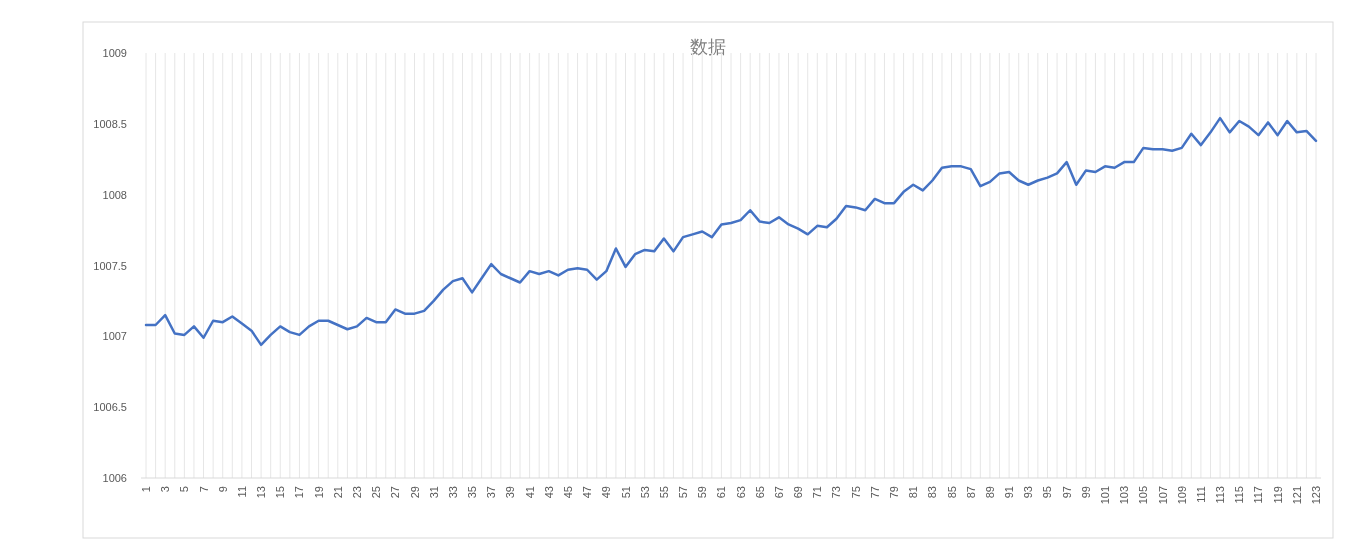  Describe the element at coordinates (241, 492) in the screenshot. I see `x-tick-label: 11` at that location.